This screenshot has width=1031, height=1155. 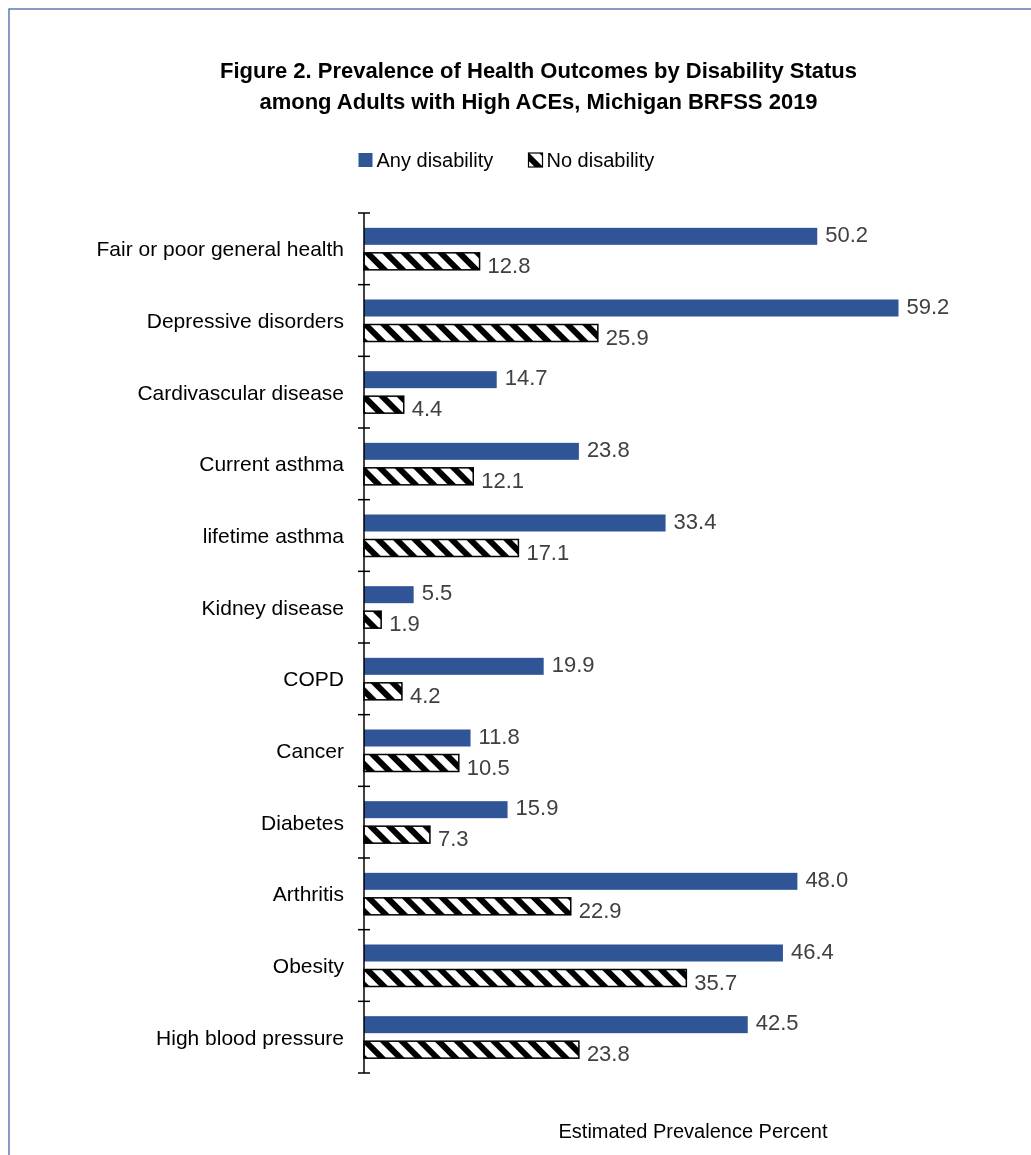 What do you see at coordinates (499, 736) in the screenshot?
I see `data-label: 11.8` at bounding box center [499, 736].